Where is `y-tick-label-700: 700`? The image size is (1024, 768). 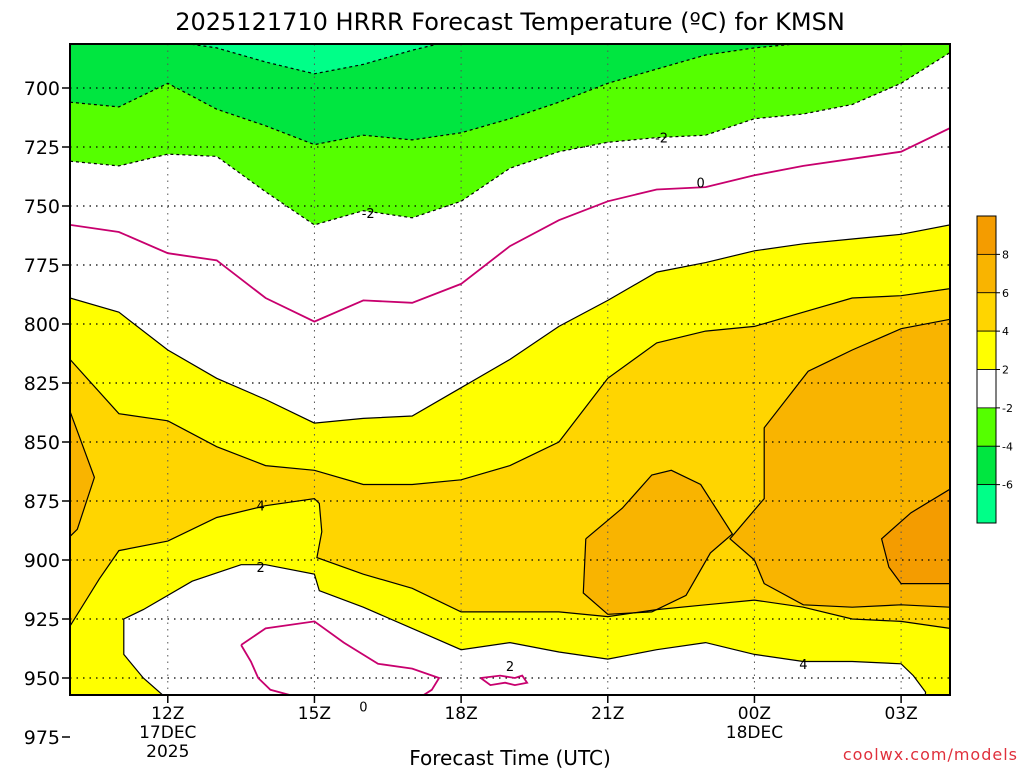
y-tick-label-700: 700 is located at coordinates (42, 89).